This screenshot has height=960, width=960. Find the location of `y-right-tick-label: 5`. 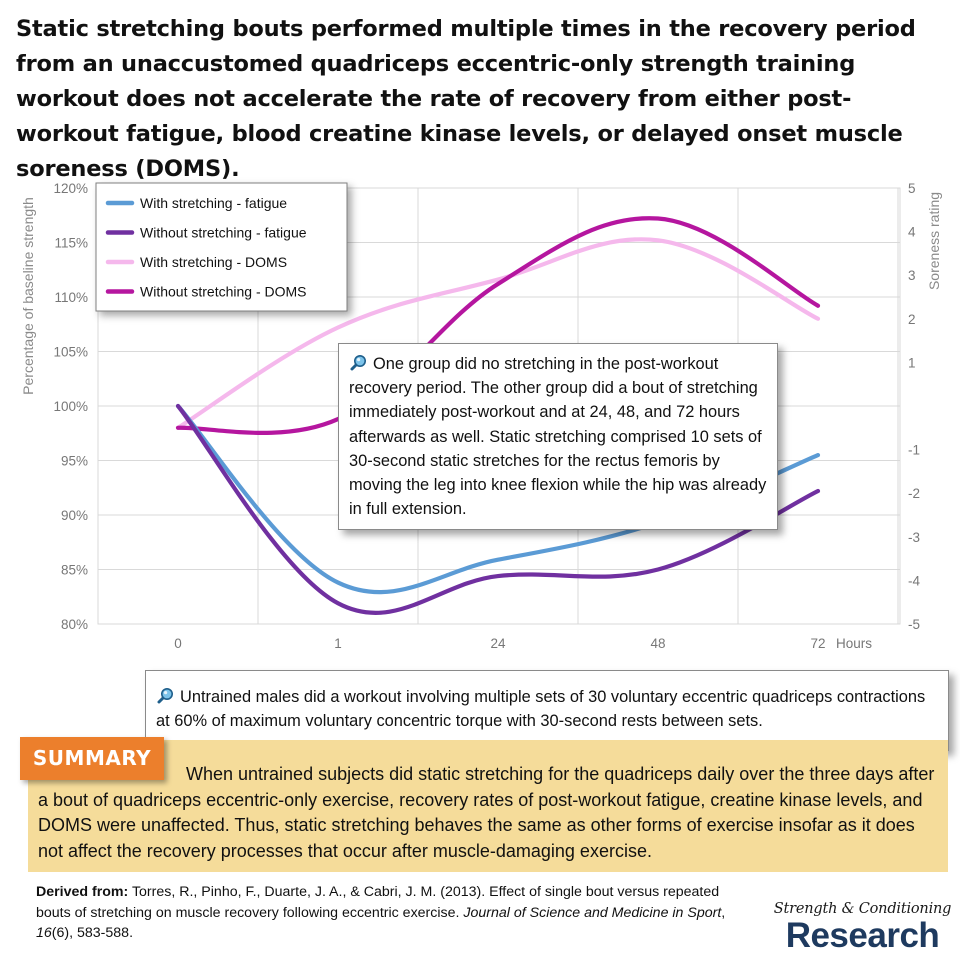

y-right-tick-label: 5 is located at coordinates (912, 188).